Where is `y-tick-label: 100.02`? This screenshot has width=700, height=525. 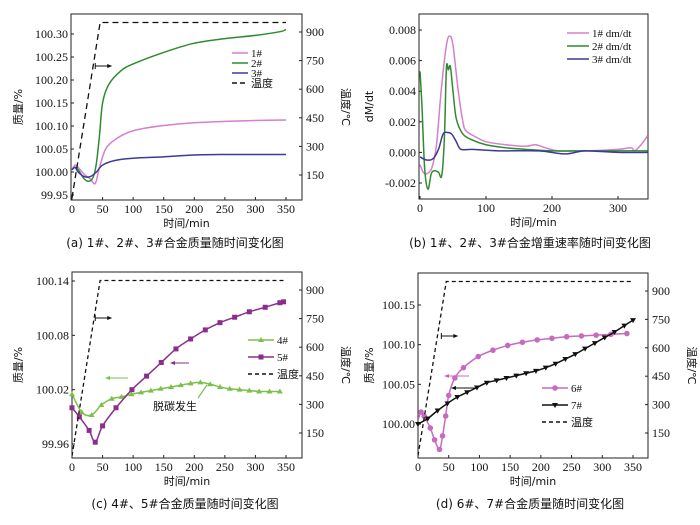 y-tick-label: 100.02 is located at coordinates (52, 390).